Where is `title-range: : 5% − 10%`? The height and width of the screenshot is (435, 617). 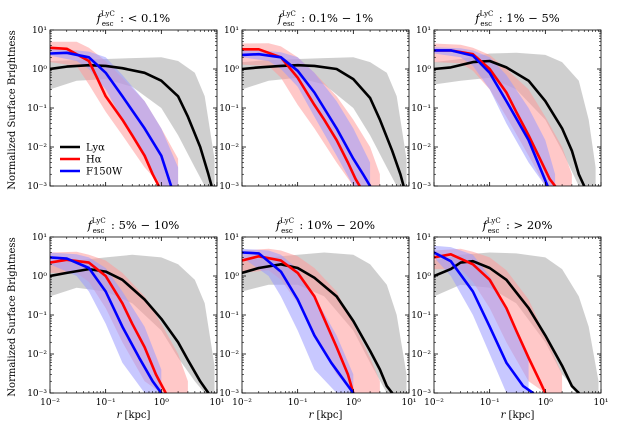 title-range: : 5% − 10% is located at coordinates (143, 225).